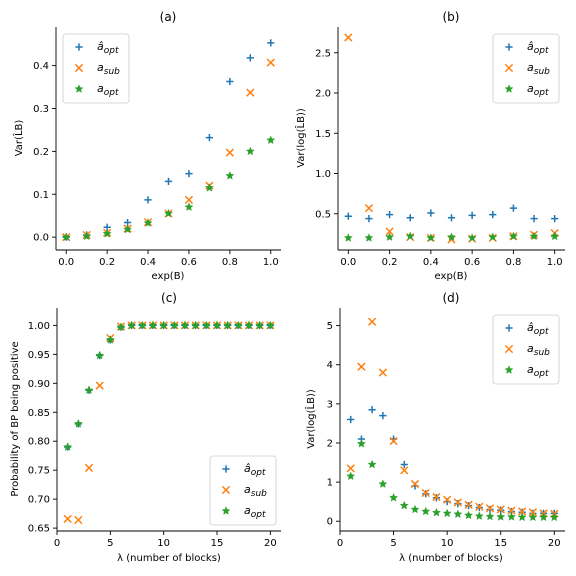 The image size is (576, 576). Describe the element at coordinates (39, 529) in the screenshot. I see `y-tick-label: 0.65` at that location.